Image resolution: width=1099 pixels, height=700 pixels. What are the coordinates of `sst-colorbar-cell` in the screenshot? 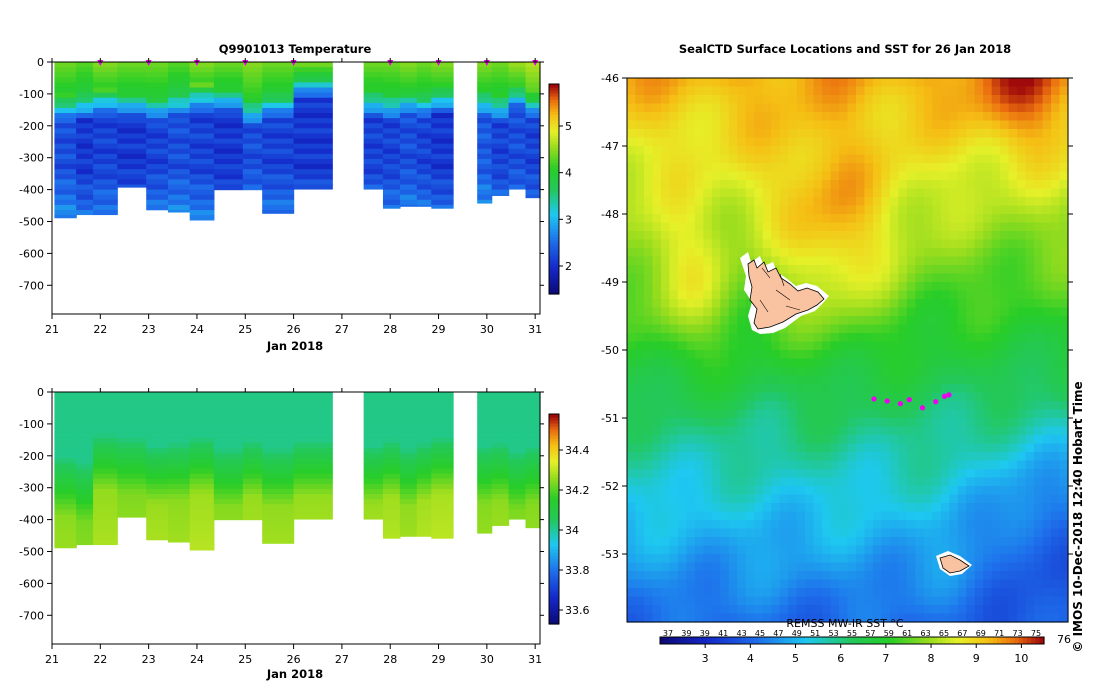 It's located at (671, 640).